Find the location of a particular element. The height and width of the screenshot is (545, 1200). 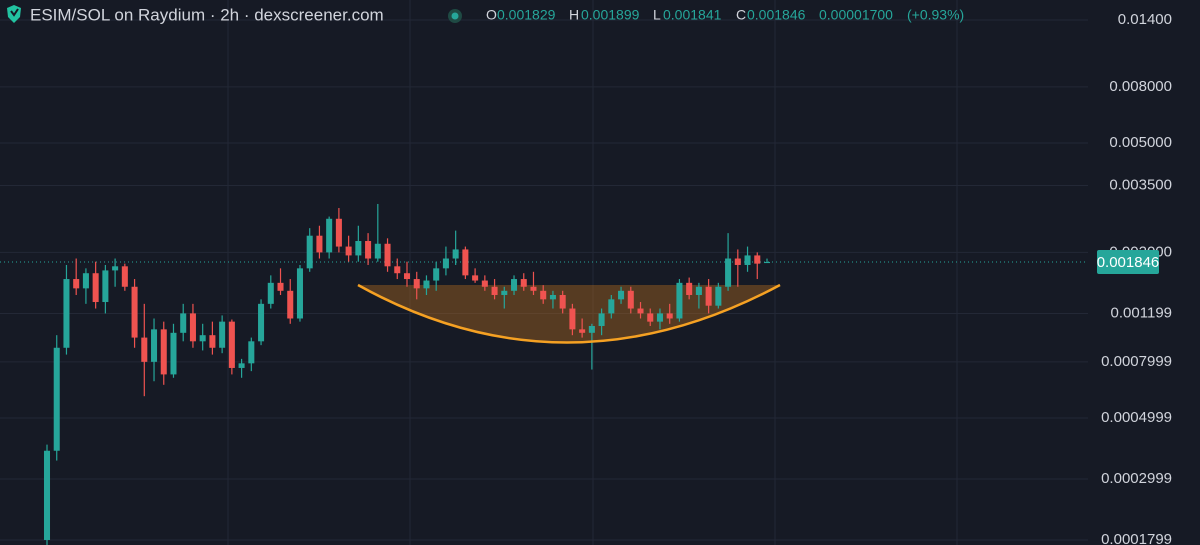

cup-curve is located at coordinates (569, 313).